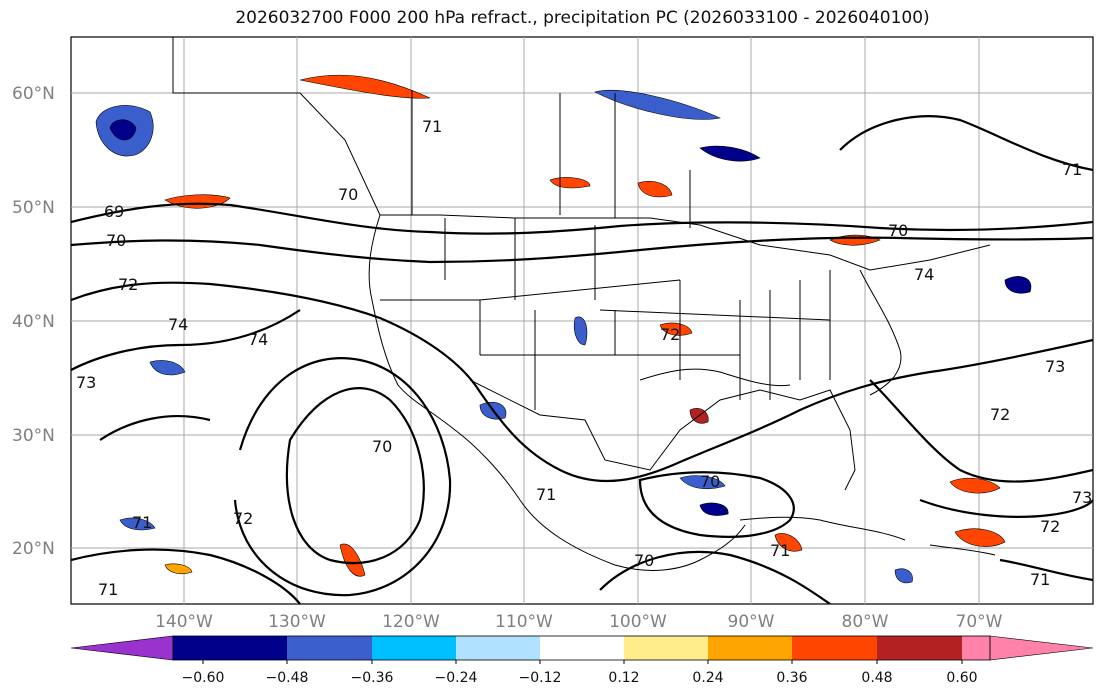 This screenshot has height=698, width=1105. I want to click on contour-label: 69, so click(114, 211).